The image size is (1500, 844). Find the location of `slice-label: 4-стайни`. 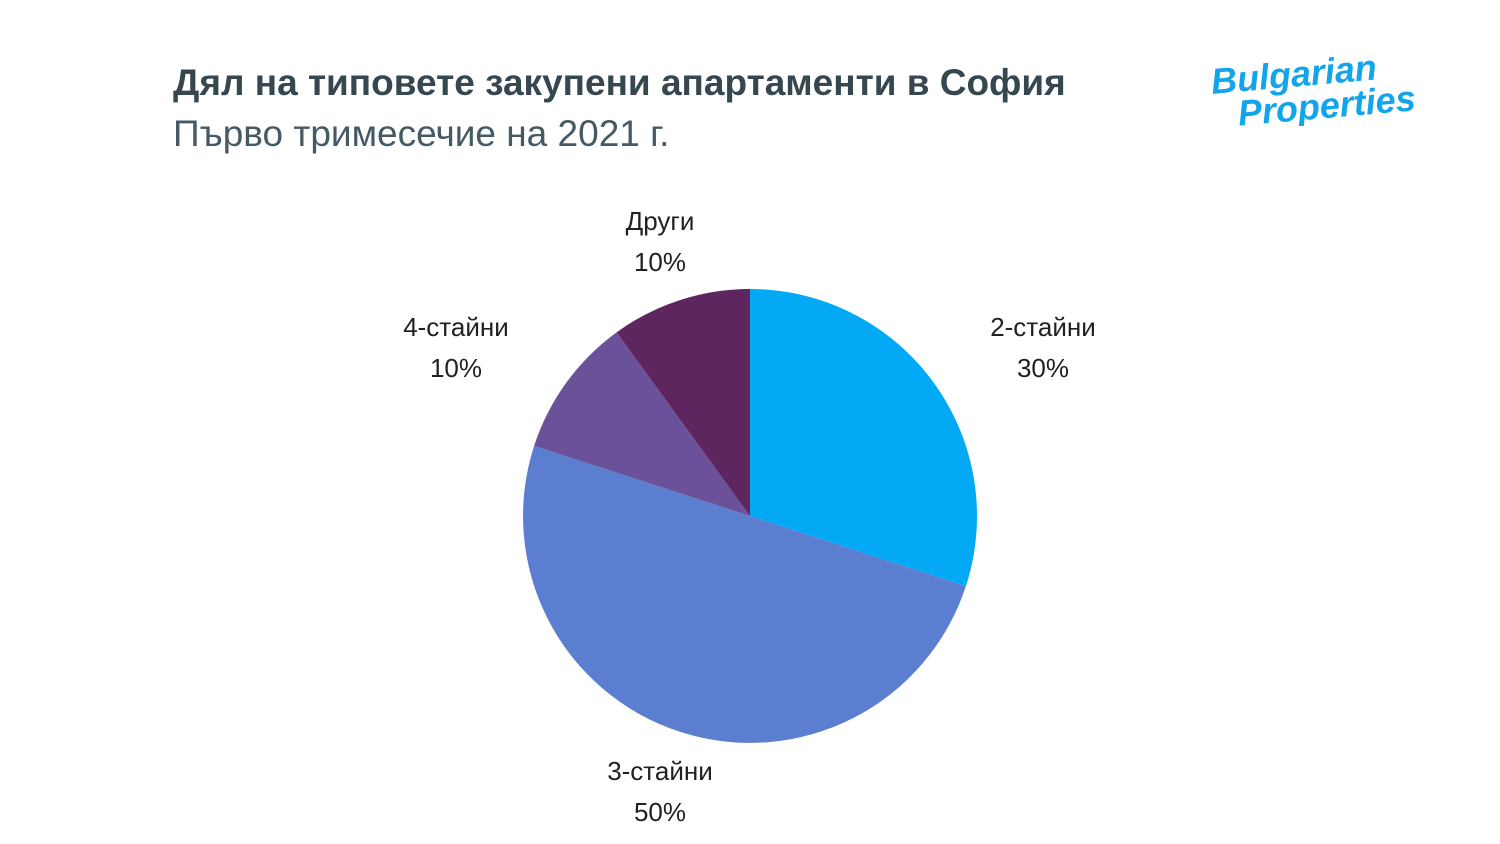

slice-label: 4-стайни is located at coordinates (456, 327).